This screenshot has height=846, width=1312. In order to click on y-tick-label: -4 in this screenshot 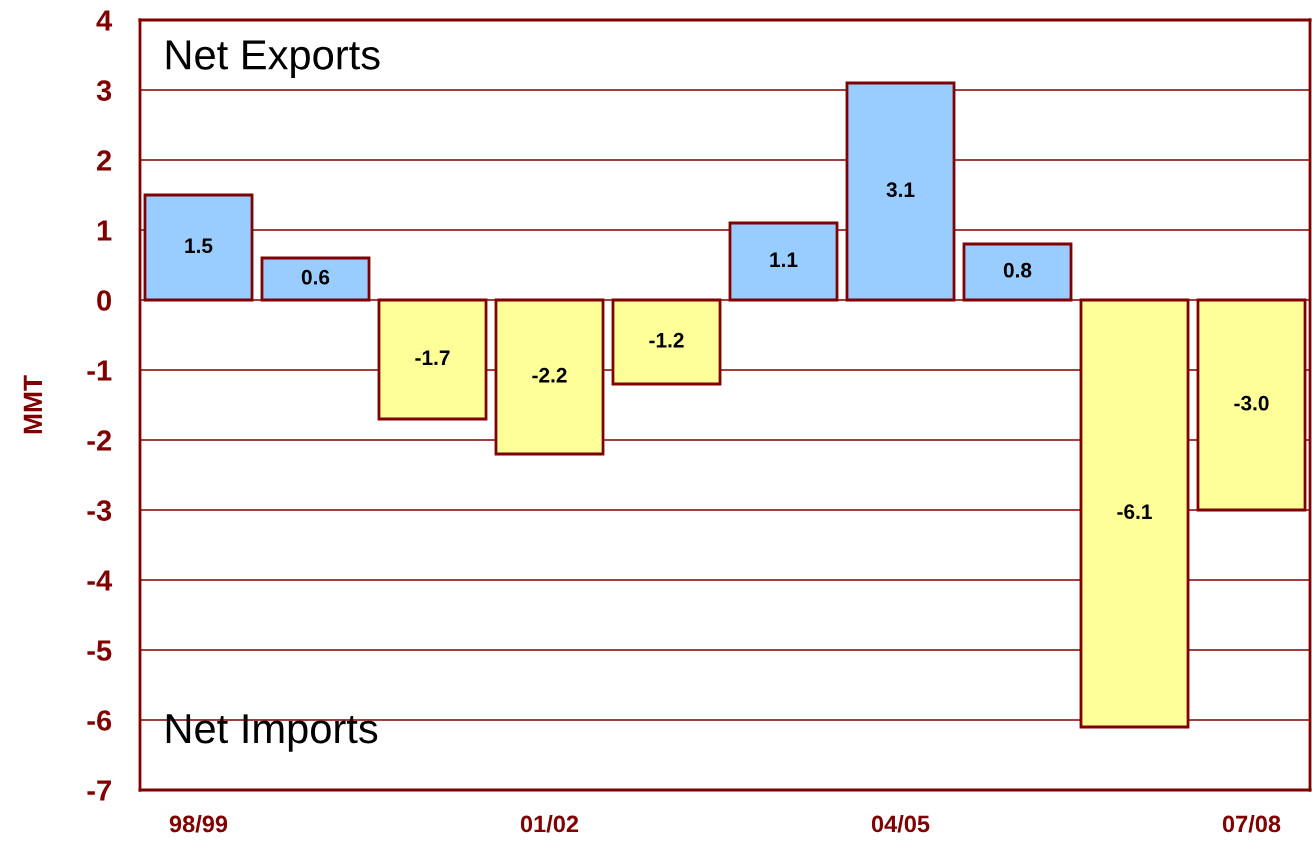, I will do `click(100, 580)`.